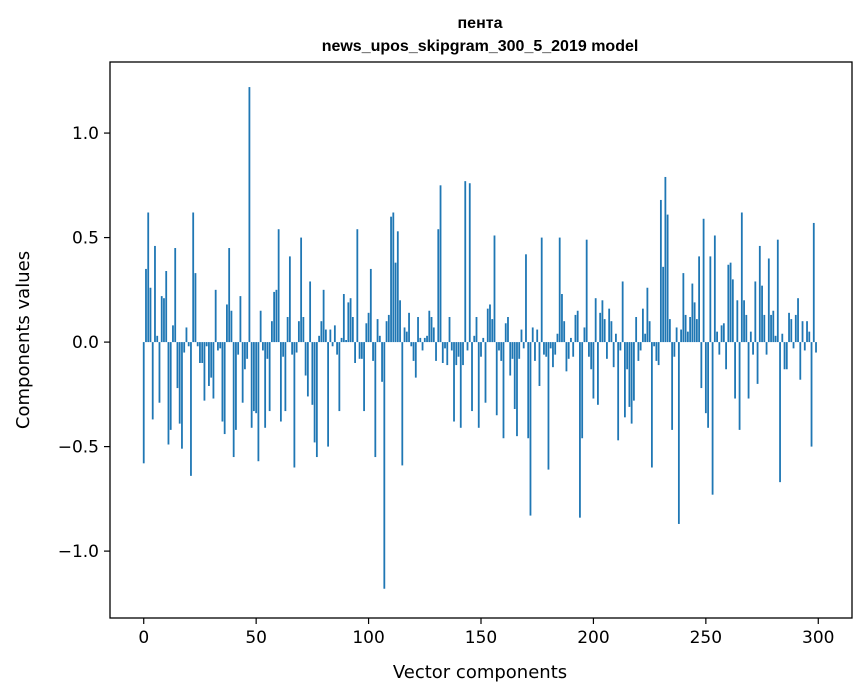 This screenshot has height=696, width=867. What do you see at coordinates (256, 638) in the screenshot?
I see `x-tick-label: 50` at bounding box center [256, 638].